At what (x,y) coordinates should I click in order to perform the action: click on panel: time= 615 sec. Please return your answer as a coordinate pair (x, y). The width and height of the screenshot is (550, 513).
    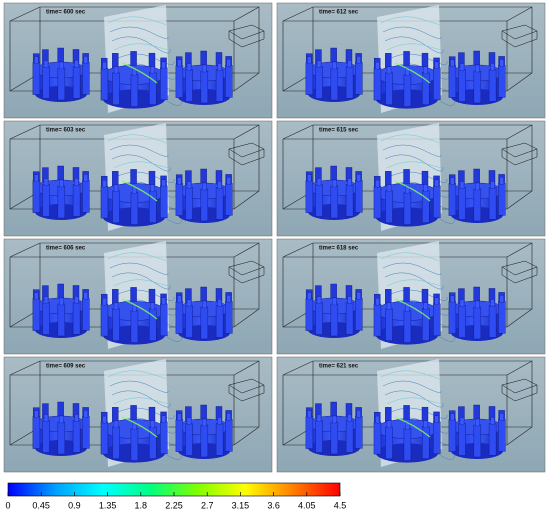
    Looking at the image, I should click on (411, 178).